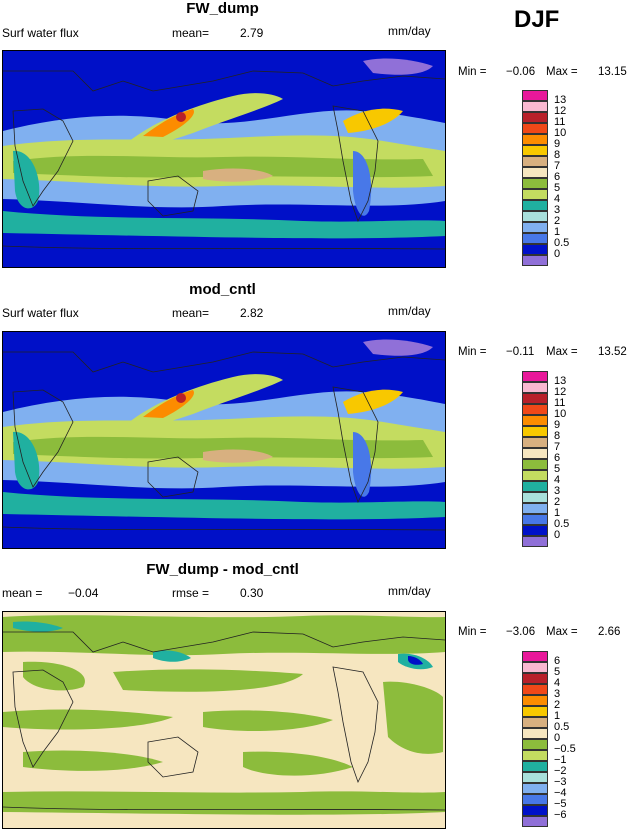  What do you see at coordinates (560, 760) in the screenshot?
I see `colorbar-tick-label: −1` at bounding box center [560, 760].